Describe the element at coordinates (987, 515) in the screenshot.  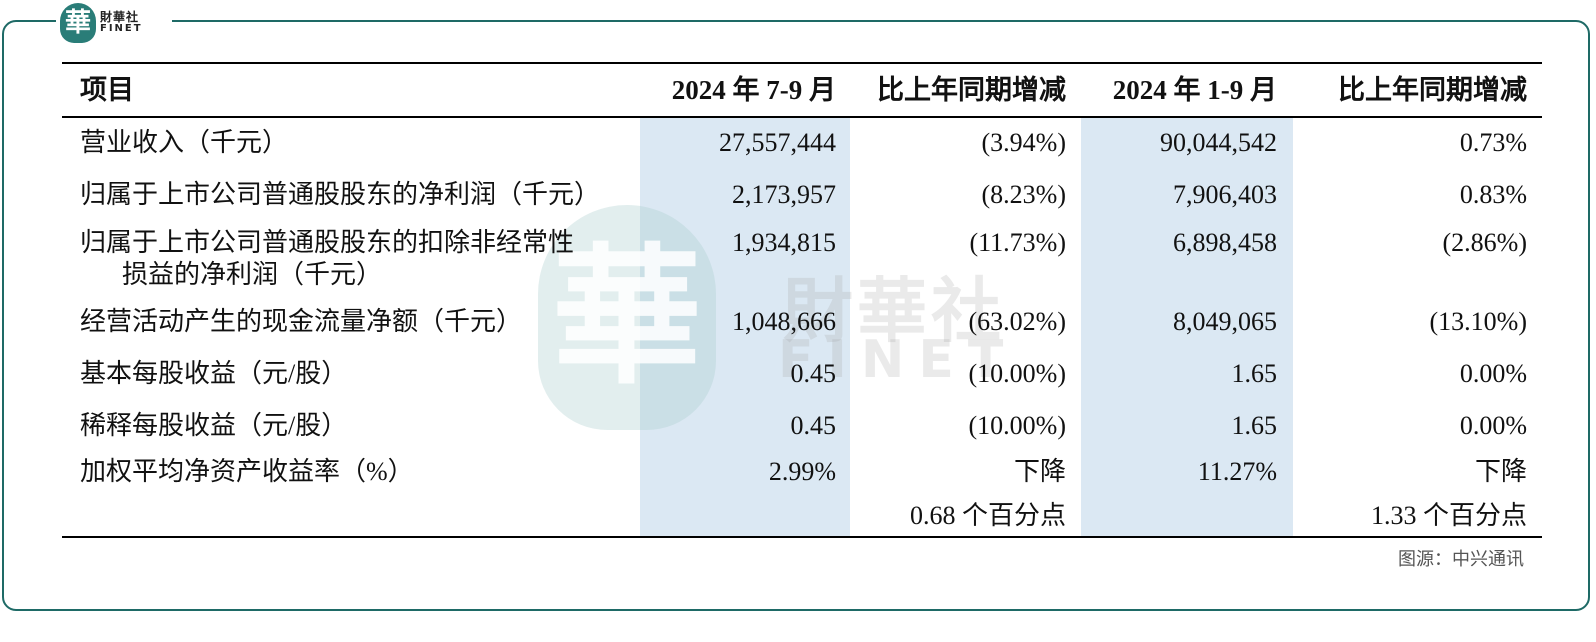
I see `cell-q3-change-continued: 0.68 个百分点` at that location.